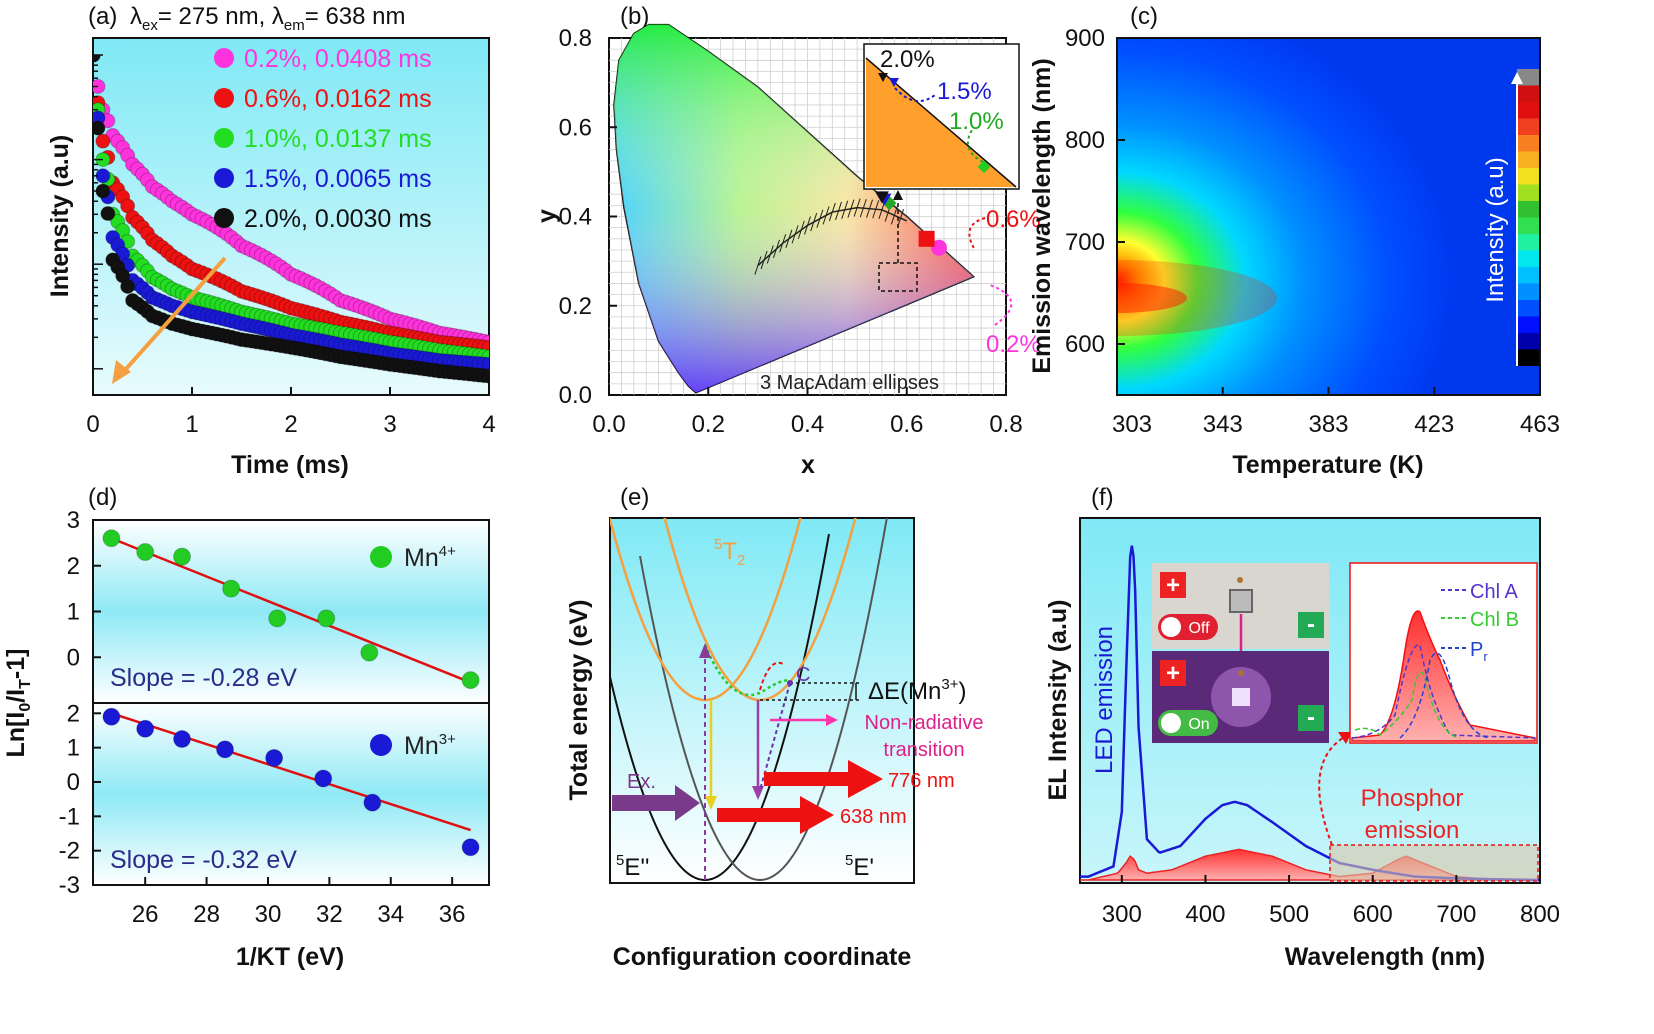 The image size is (1654, 1034). Describe the element at coordinates (1102, 497) in the screenshot. I see `panel-f-label: (f)` at that location.